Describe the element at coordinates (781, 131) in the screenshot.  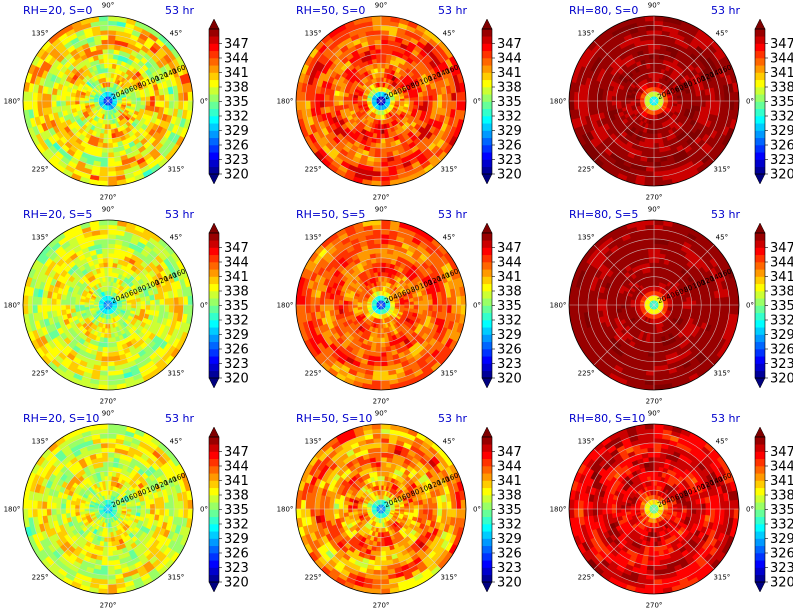
I see `colorbar-tick-label: 329` at that location.